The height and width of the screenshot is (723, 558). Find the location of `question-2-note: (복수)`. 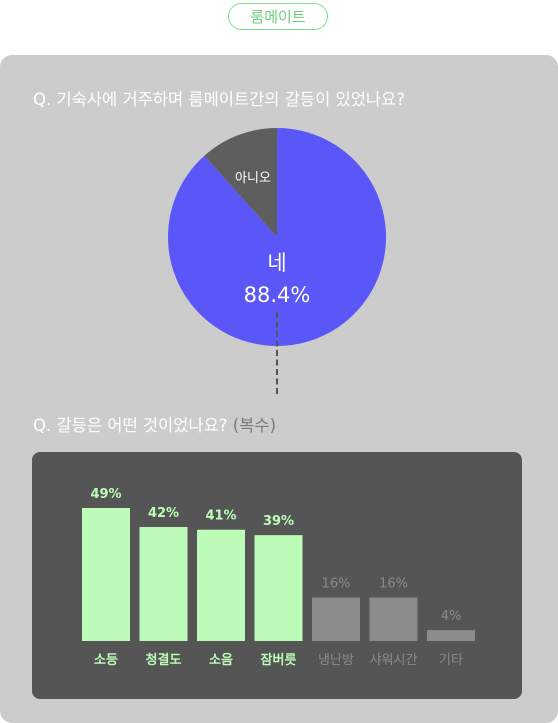

question-2-note: (복수) is located at coordinates (254, 425).